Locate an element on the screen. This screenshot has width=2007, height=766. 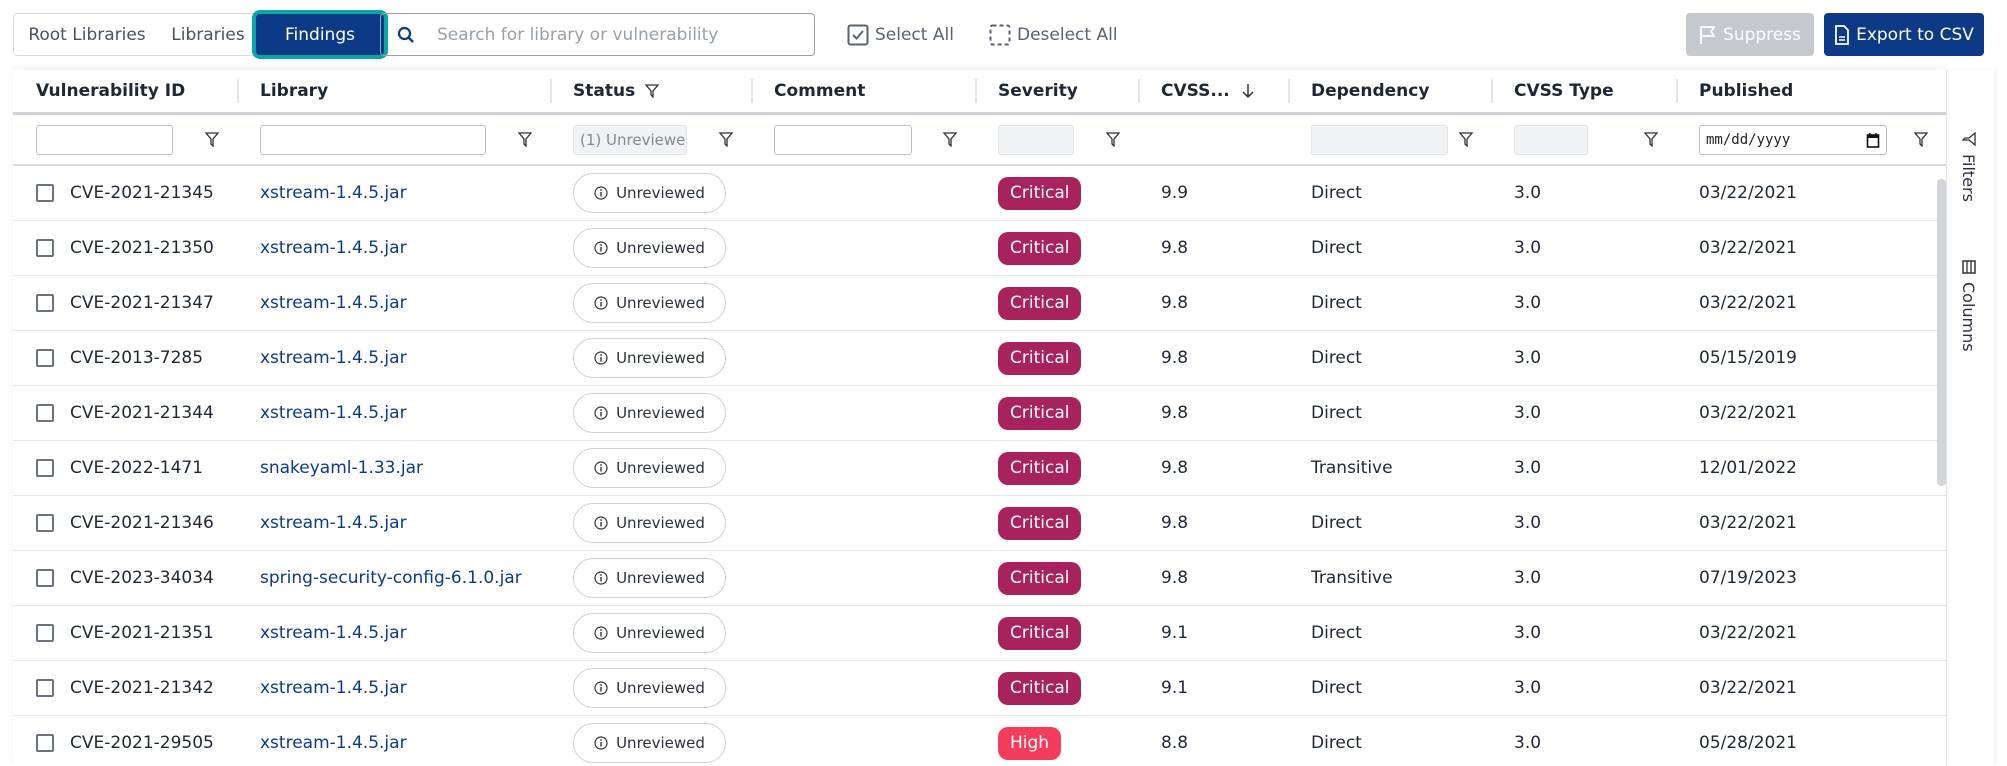
side-panel: Filters Columns is located at coordinates (1970, 418).